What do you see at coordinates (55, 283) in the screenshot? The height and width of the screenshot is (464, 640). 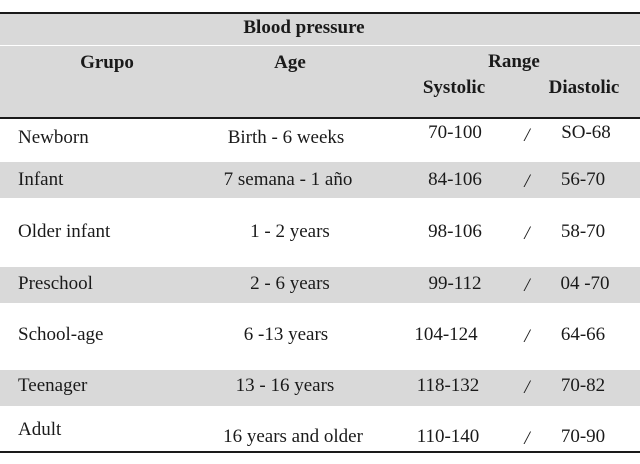 I see `cell-group: Preschool` at bounding box center [55, 283].